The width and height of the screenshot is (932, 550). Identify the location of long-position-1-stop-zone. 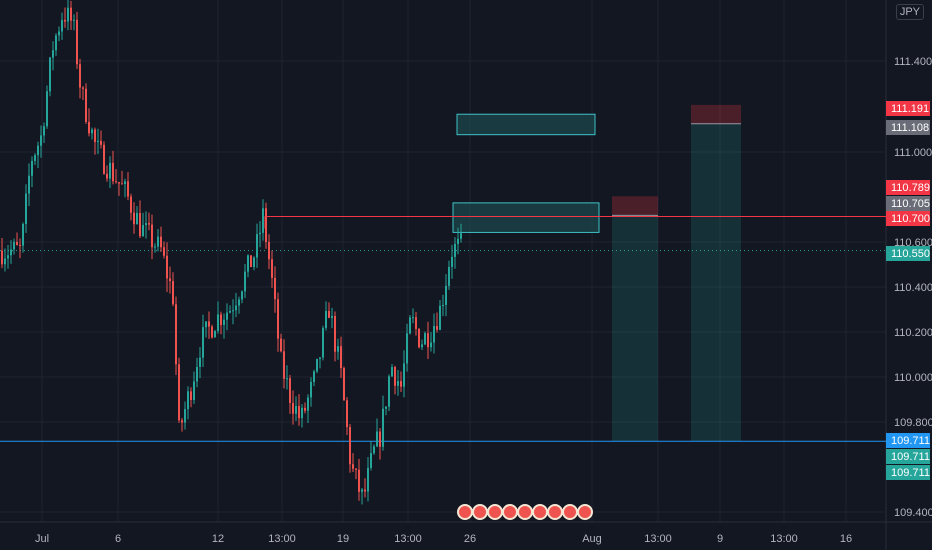
(635, 206).